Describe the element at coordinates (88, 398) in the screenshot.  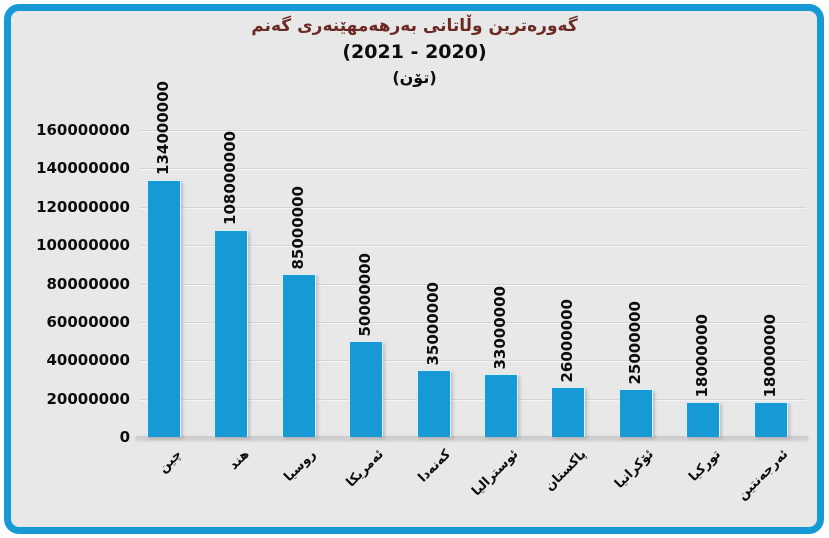
I see `y-axis-tick-label: 20000000` at that location.